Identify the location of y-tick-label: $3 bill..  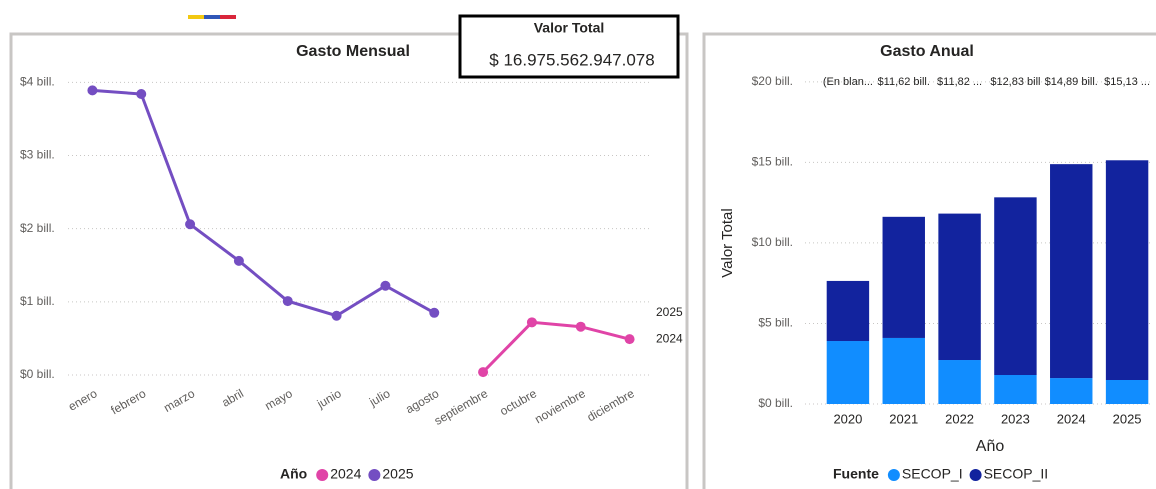
(37, 155).